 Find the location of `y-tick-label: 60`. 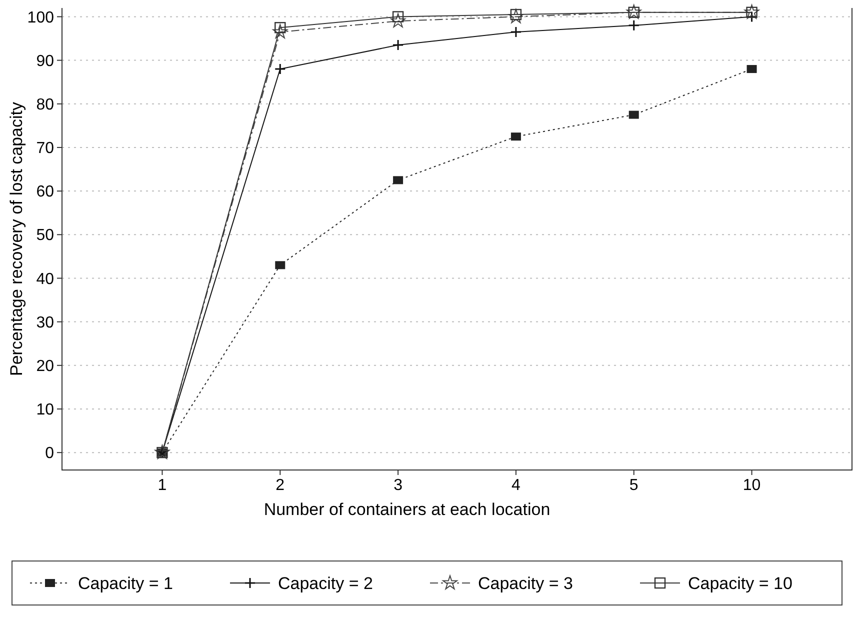

y-tick-label: 60 is located at coordinates (45, 192).